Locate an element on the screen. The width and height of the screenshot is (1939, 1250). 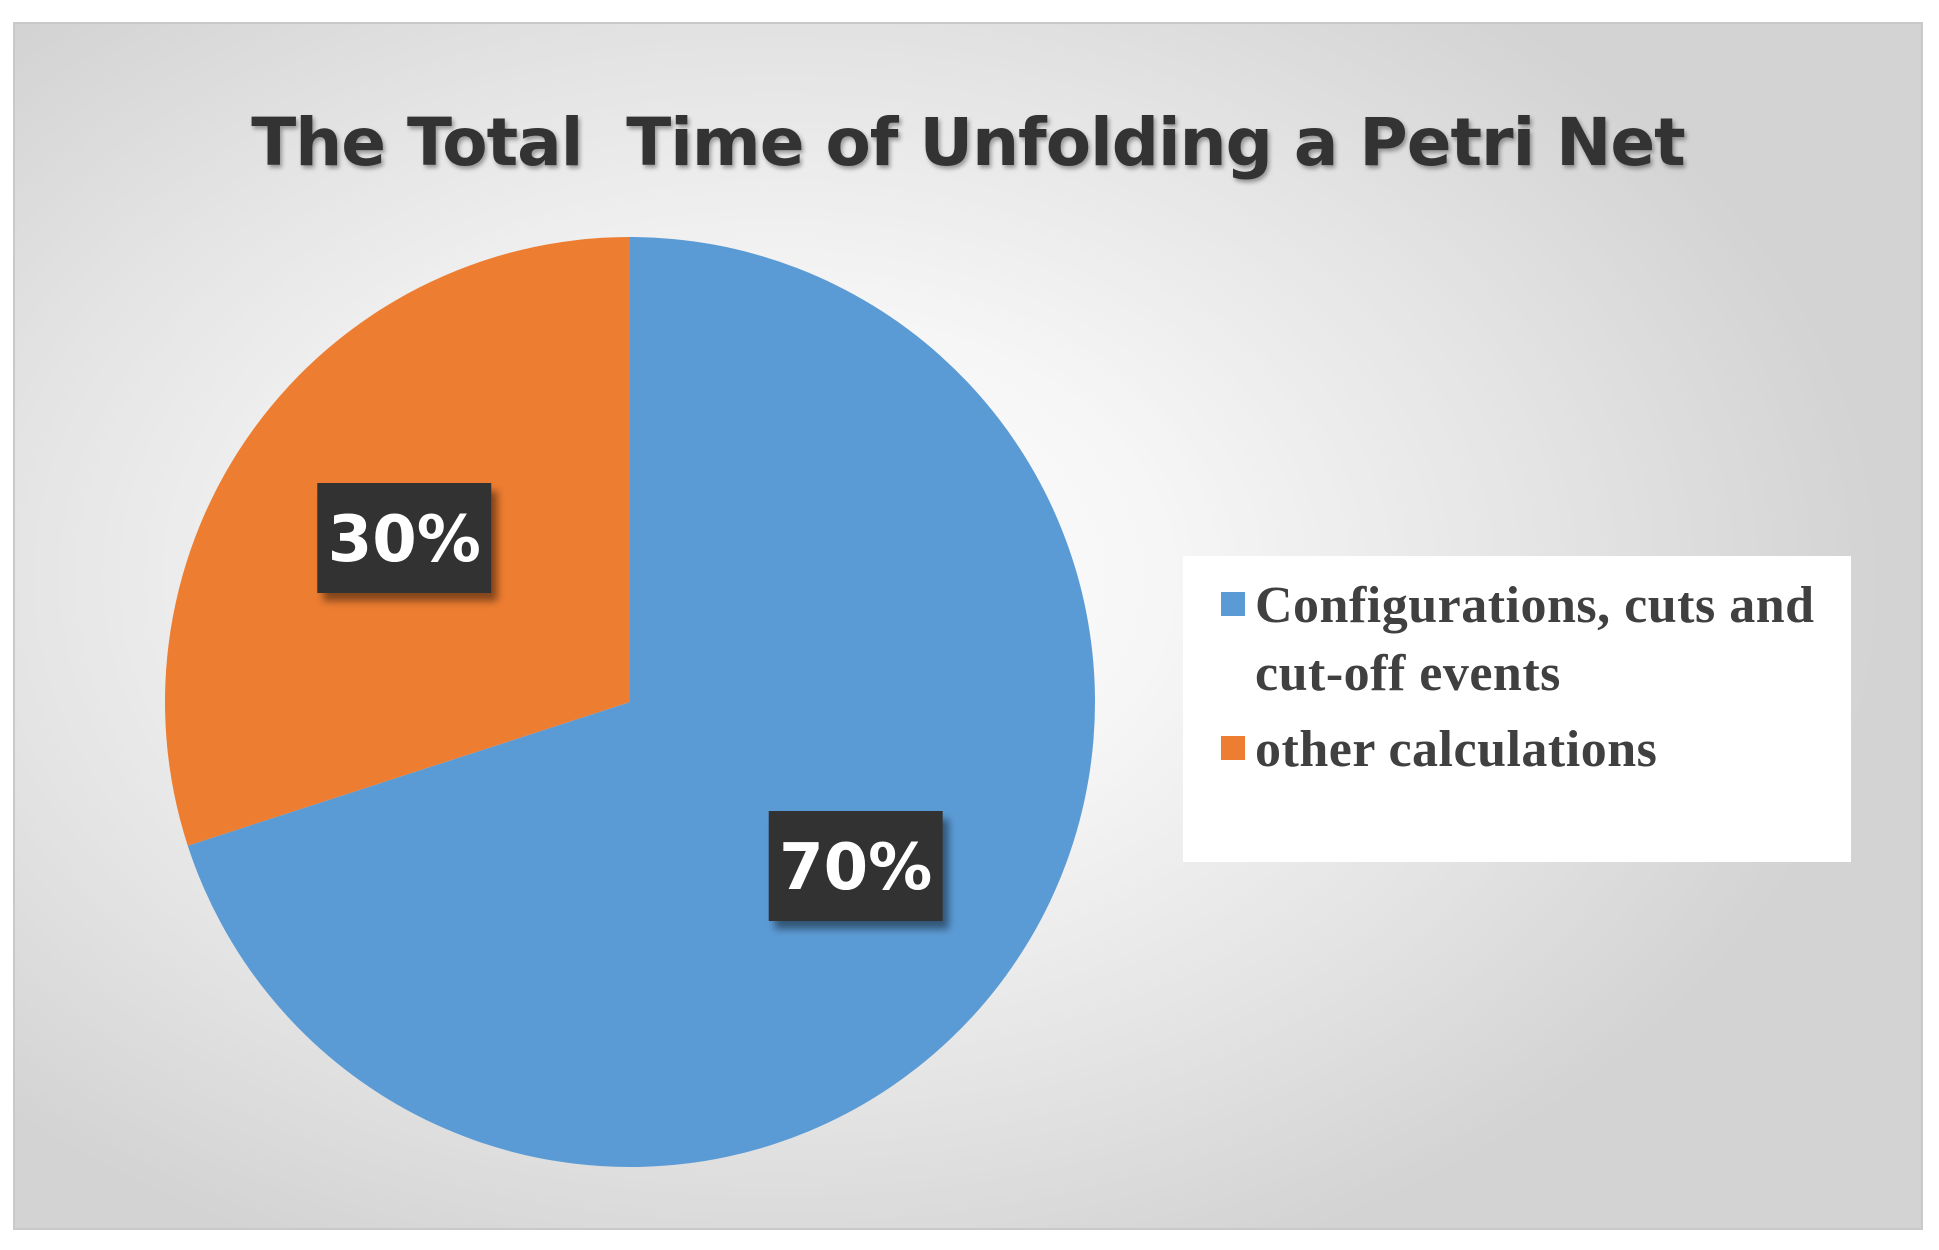
legend-label-configurations: Configurations, cuts and cut-off events is located at coordinates (1535, 639).